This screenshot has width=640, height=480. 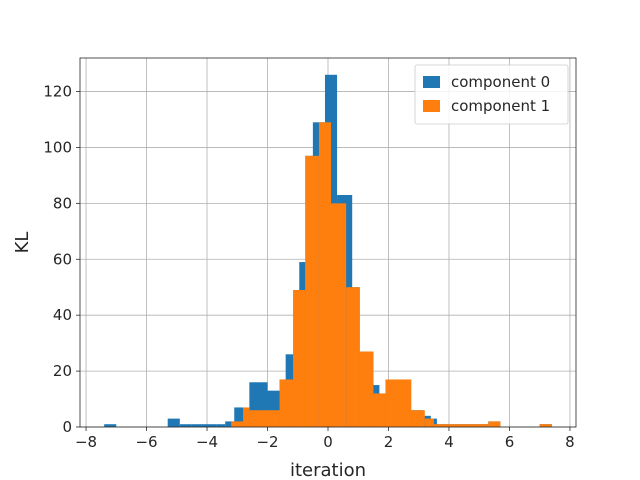 I want to click on x-axis-ticks: −8 −6 −4 −2 0 2 4 6 8, so click(x=325, y=439).